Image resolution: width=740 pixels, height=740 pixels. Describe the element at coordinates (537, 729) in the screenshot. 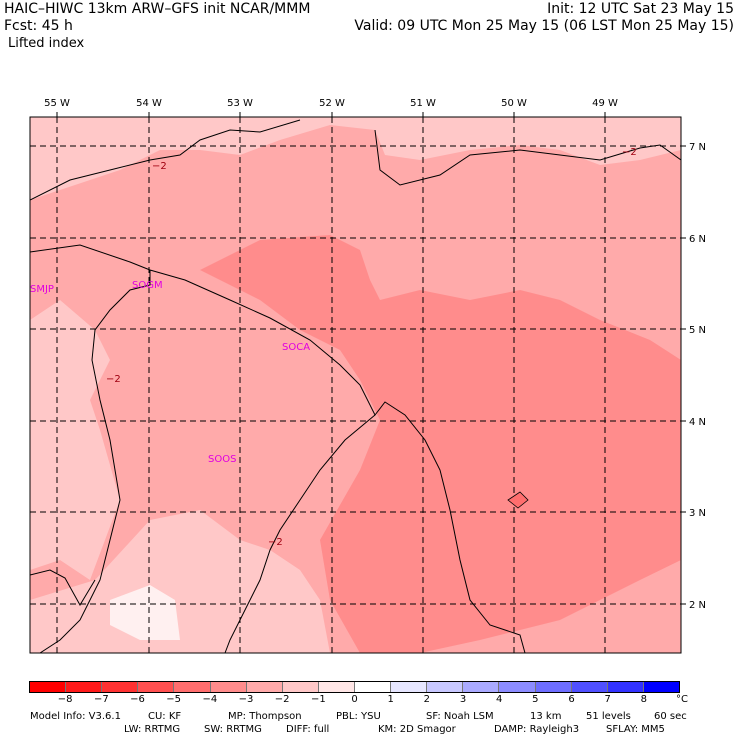

I see `damp-scheme: DAMP: Rayleigh3` at that location.